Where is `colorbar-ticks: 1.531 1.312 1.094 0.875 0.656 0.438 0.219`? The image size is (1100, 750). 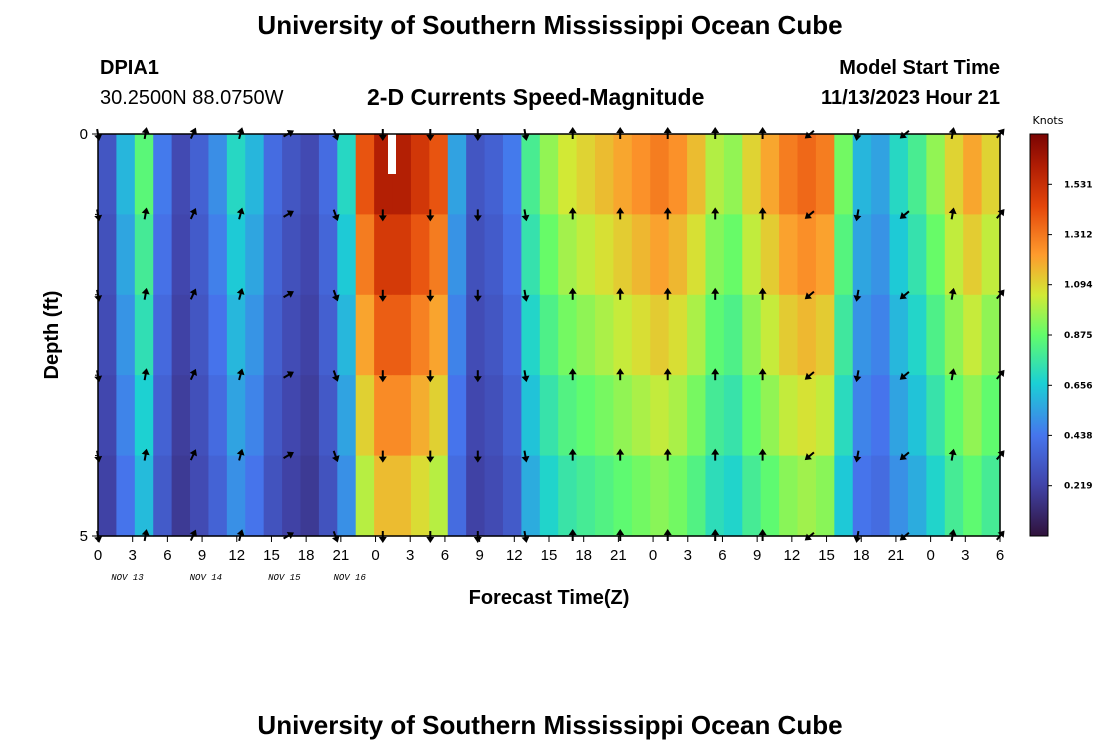 colorbar-ticks: 1.531 1.312 1.094 0.875 0.656 0.438 0.219 is located at coordinates (1070, 336).